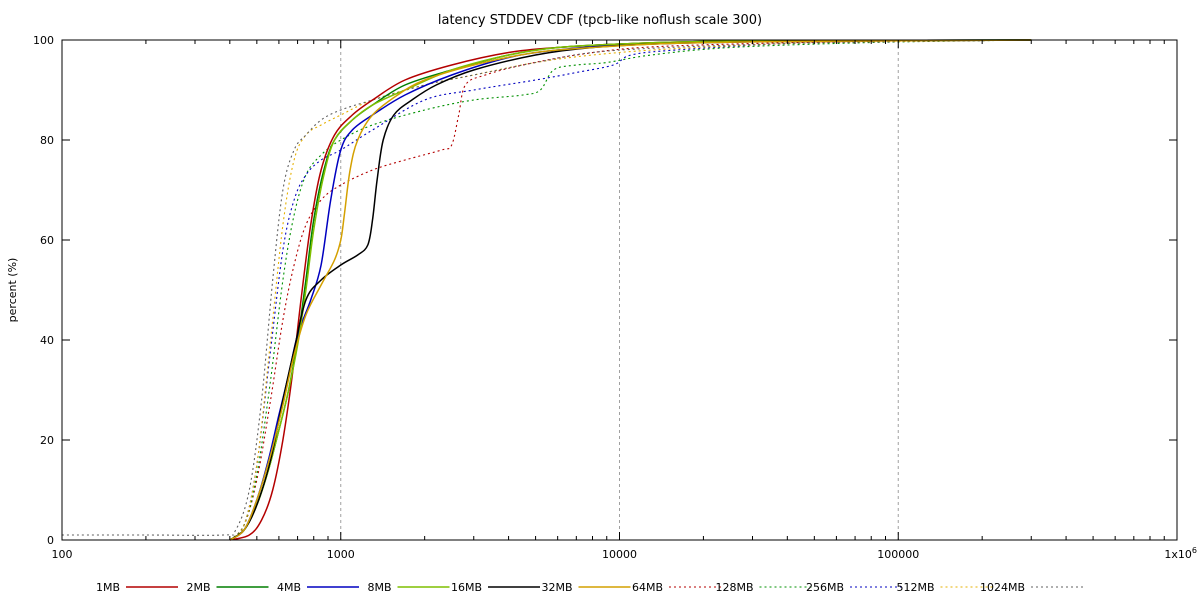 This screenshot has width=1200, height=600. Describe the element at coordinates (379, 587) in the screenshot. I see `legend-label: 8MB` at that location.